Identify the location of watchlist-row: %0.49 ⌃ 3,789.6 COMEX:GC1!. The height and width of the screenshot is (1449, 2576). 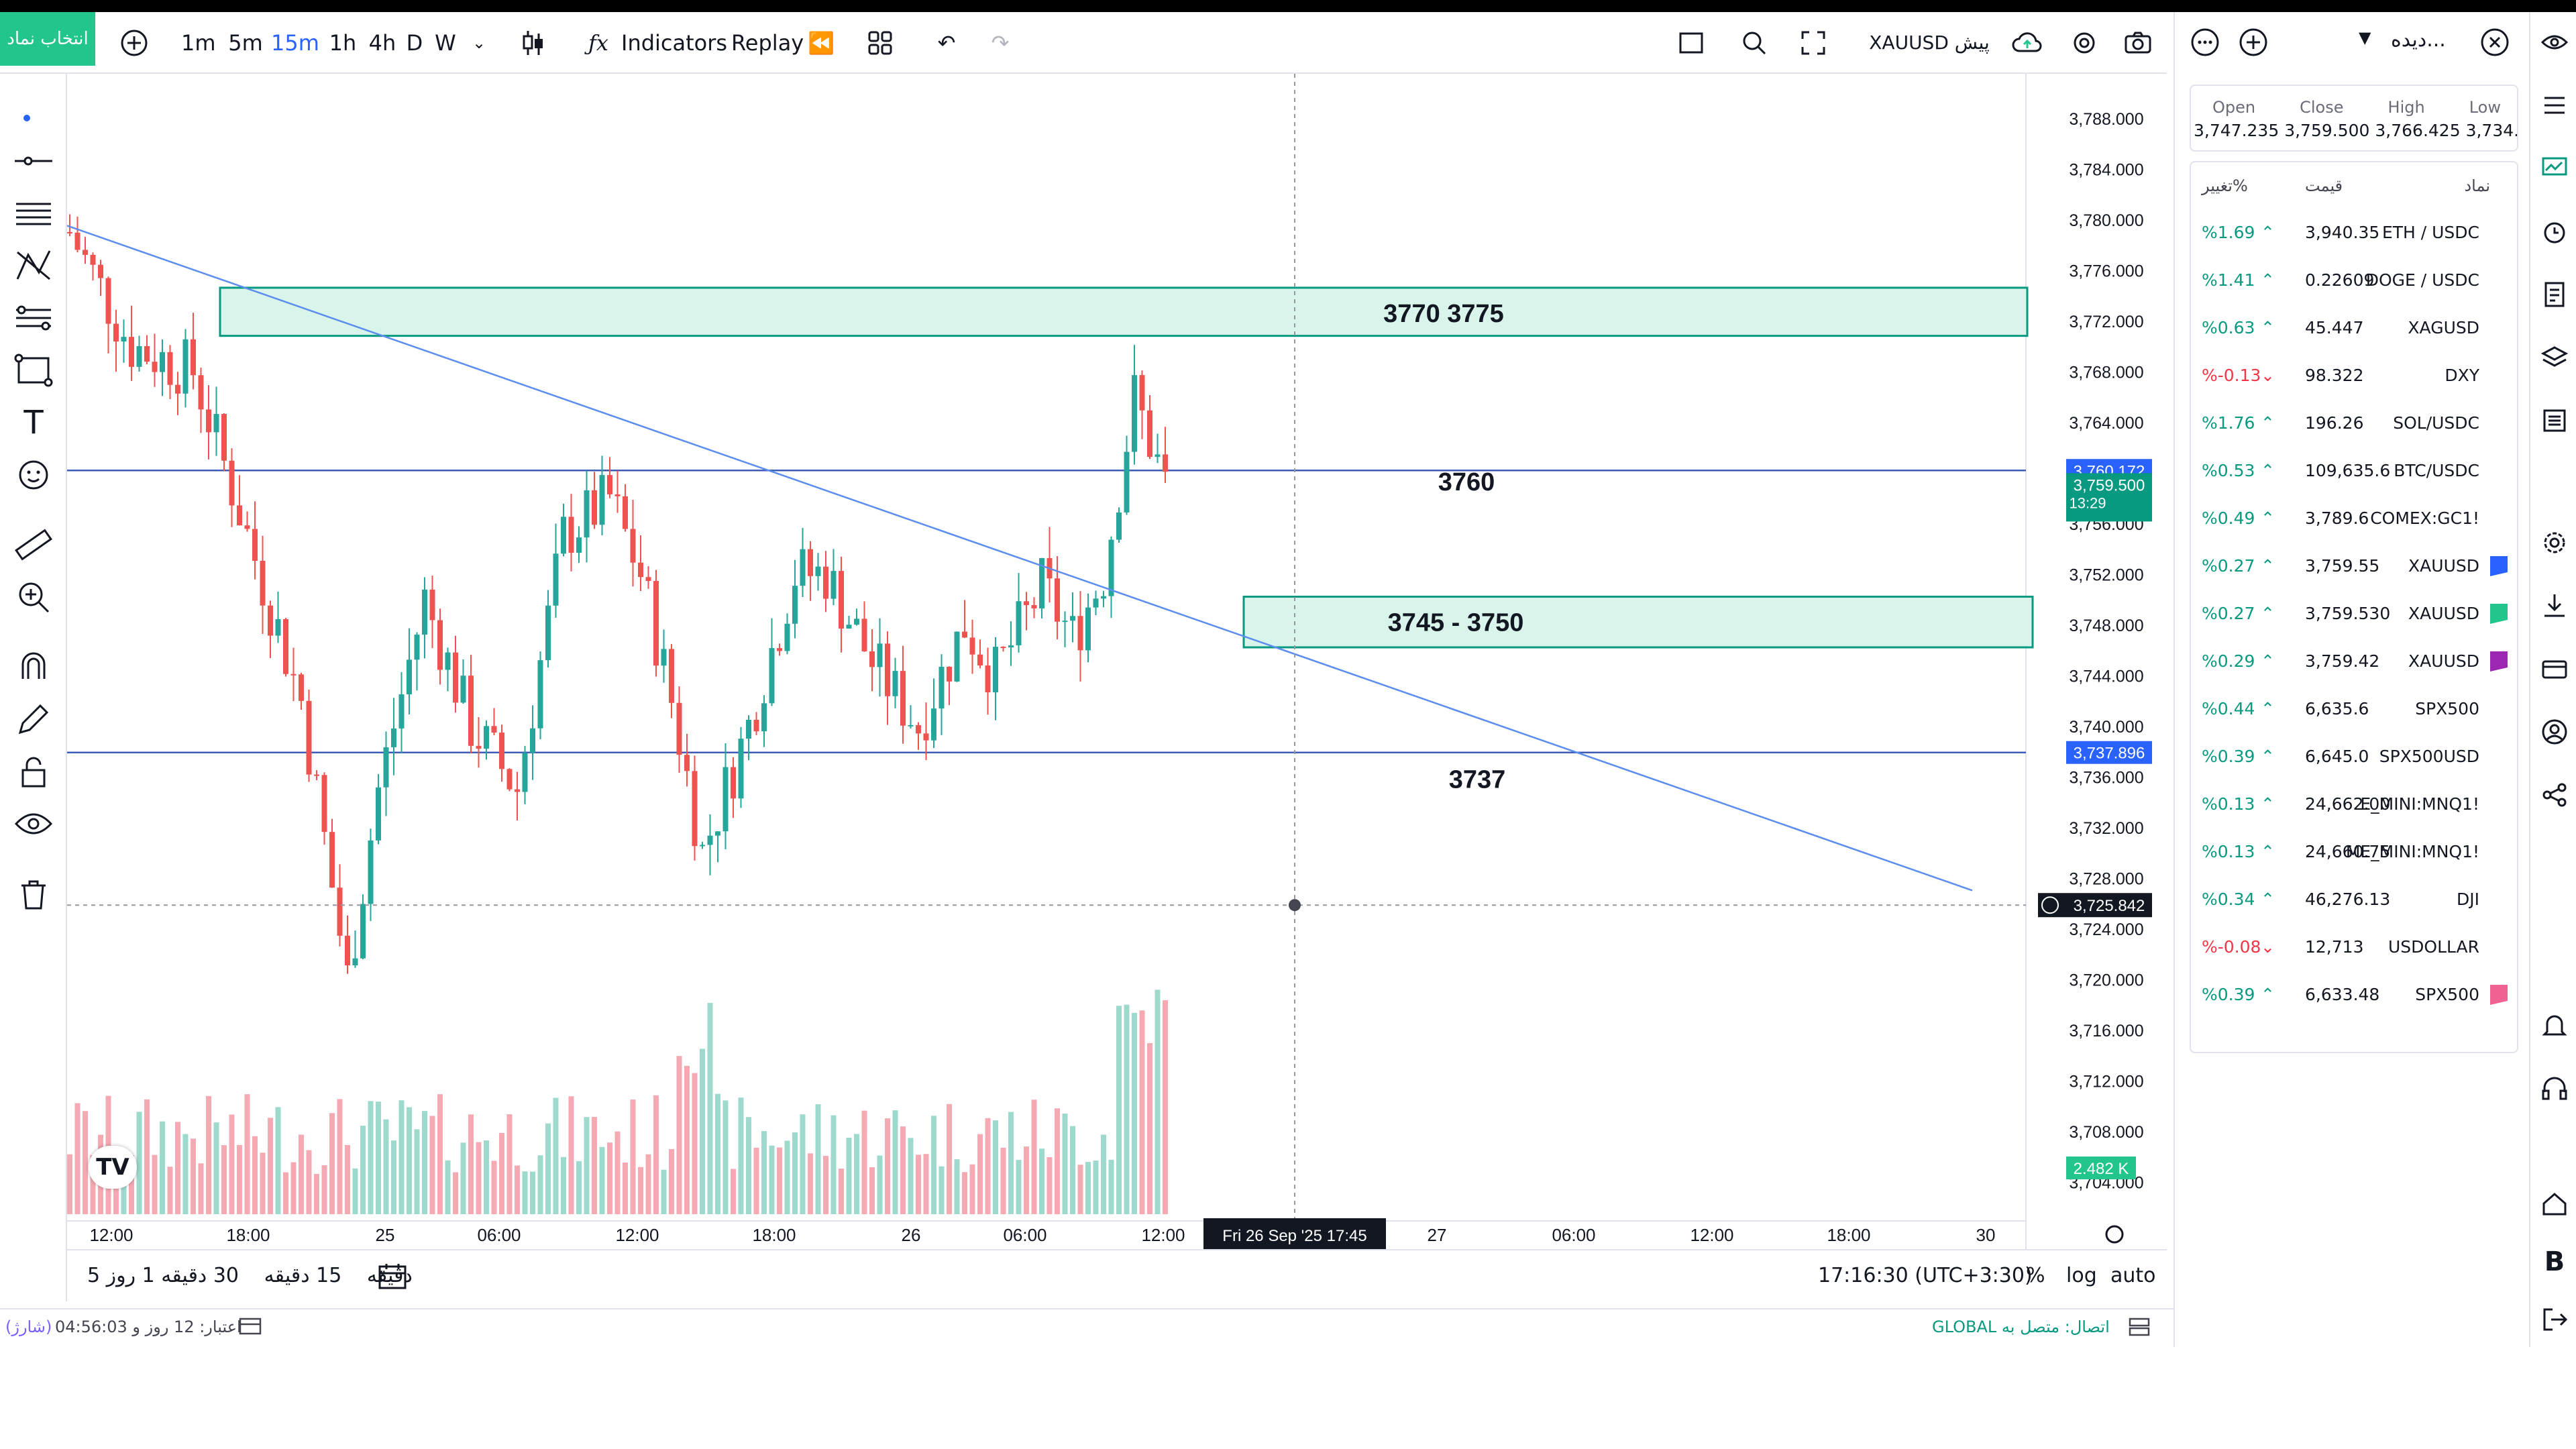
(2355, 518).